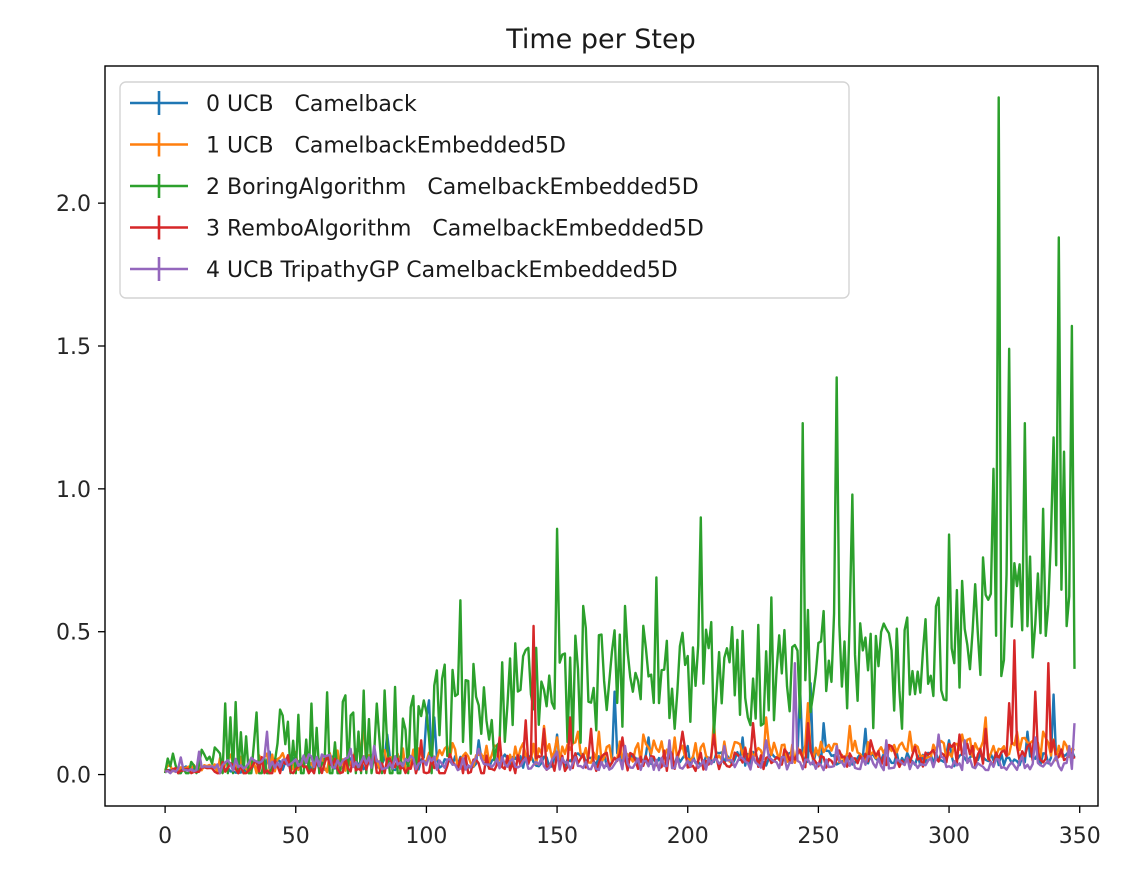  Describe the element at coordinates (73, 633) in the screenshot. I see `y-tick-label: 0.5` at that location.